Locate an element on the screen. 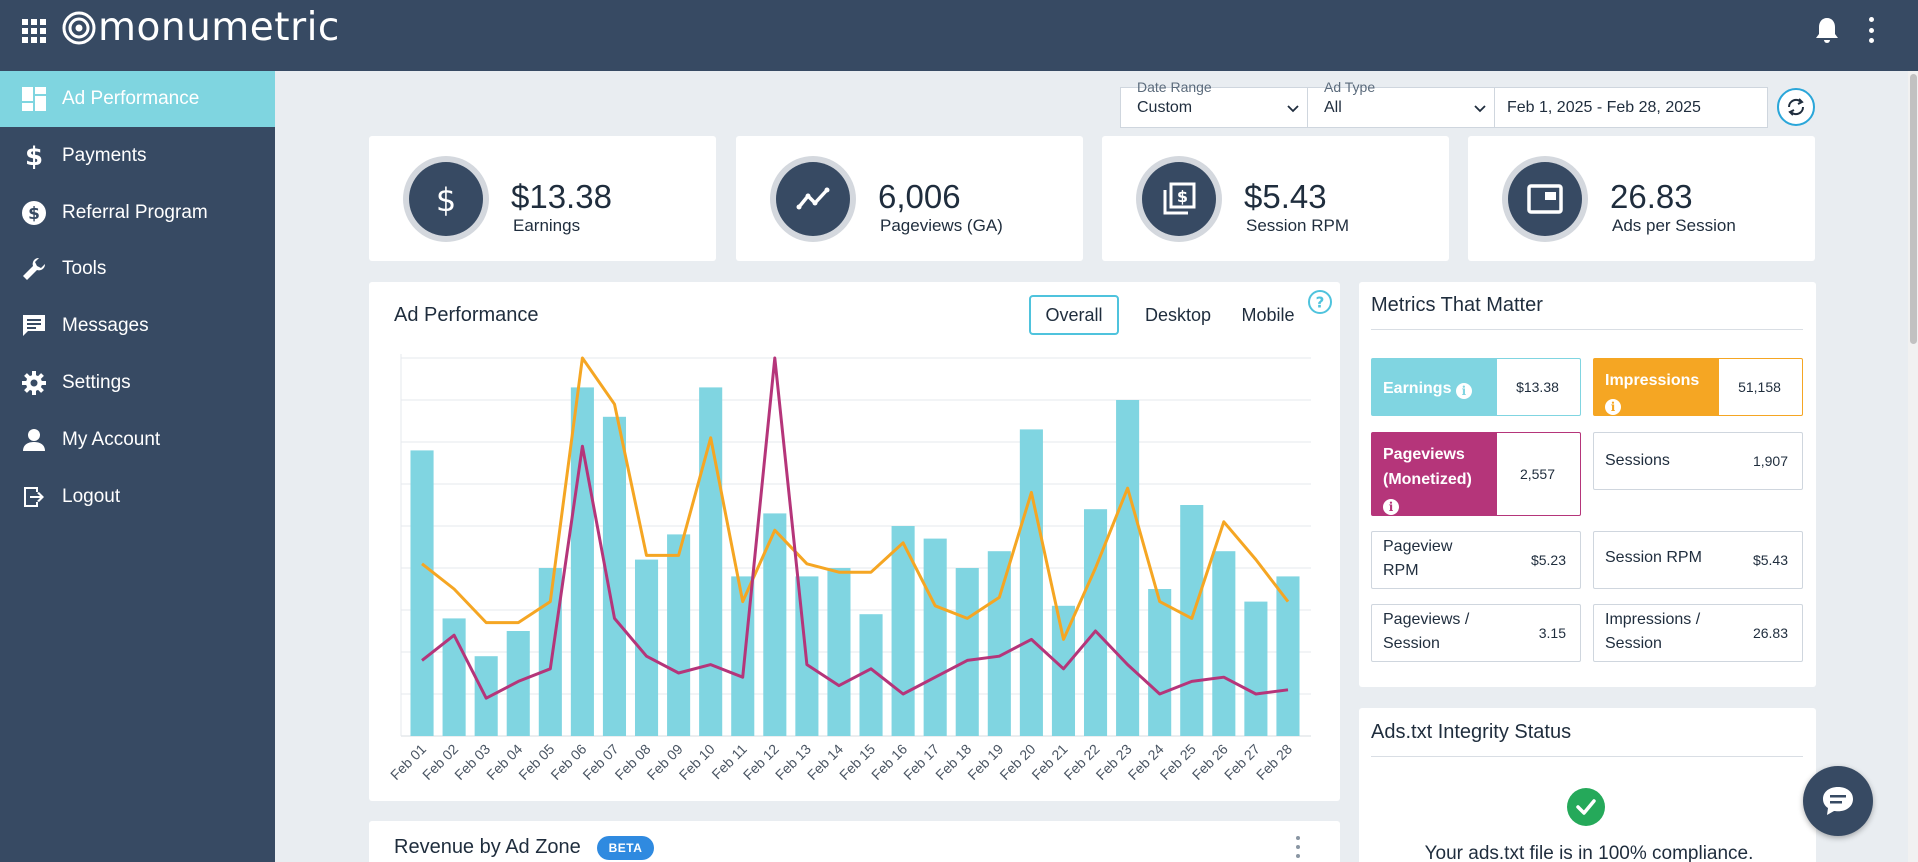 This screenshot has height=862, width=1918. sidebar-item-my-account: My Account is located at coordinates (137, 440).